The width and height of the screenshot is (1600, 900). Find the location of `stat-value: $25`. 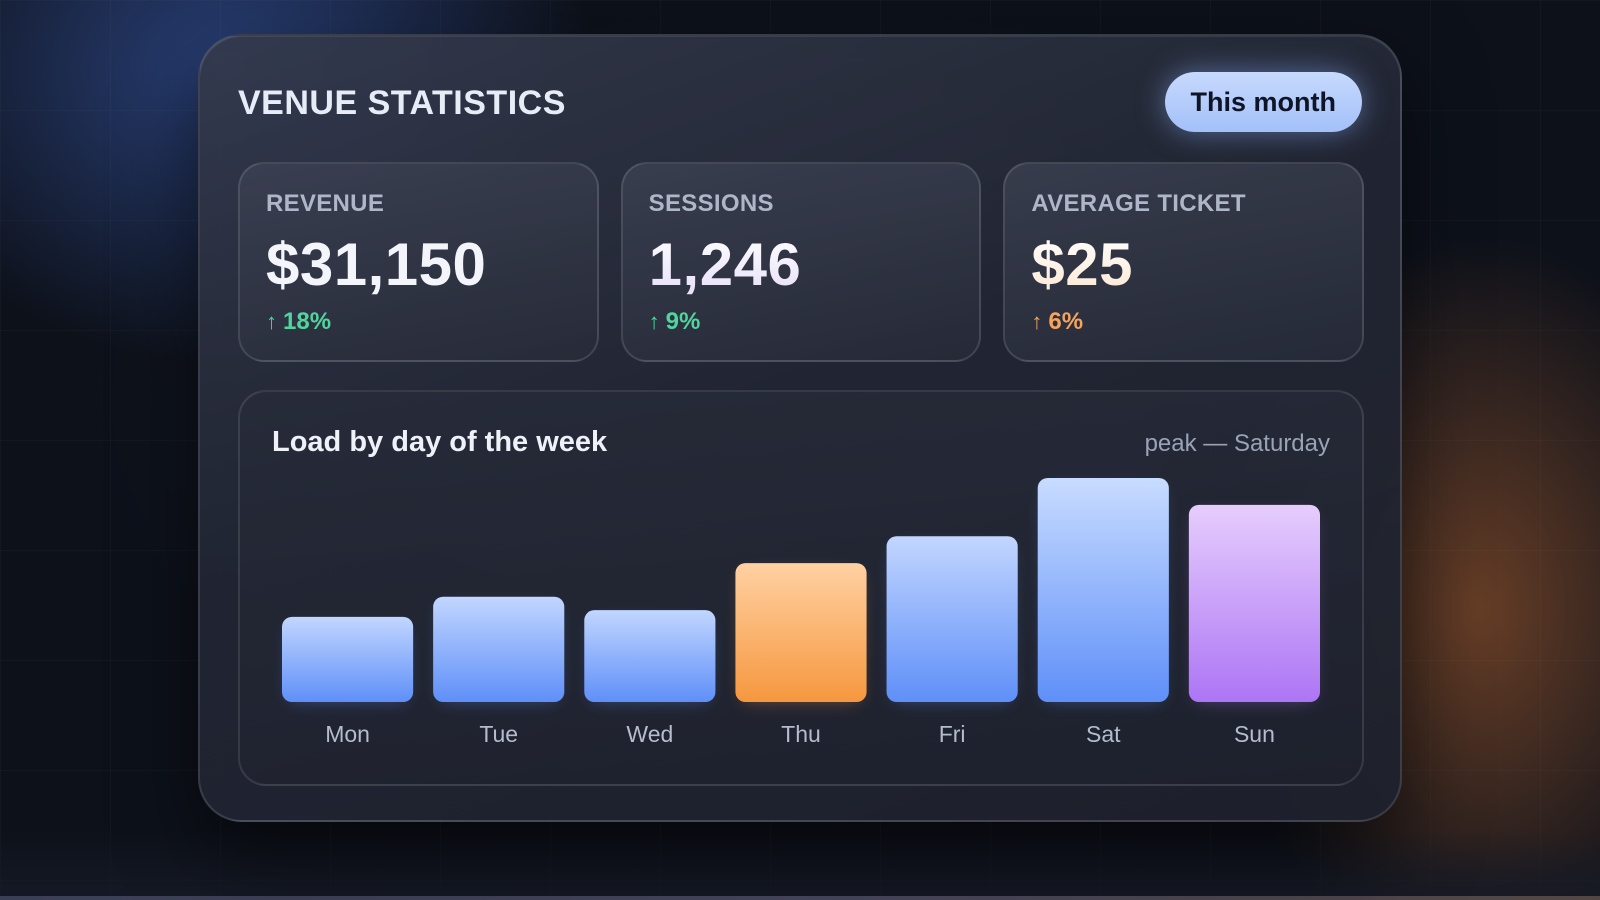

stat-value: $25 is located at coordinates (1082, 264).